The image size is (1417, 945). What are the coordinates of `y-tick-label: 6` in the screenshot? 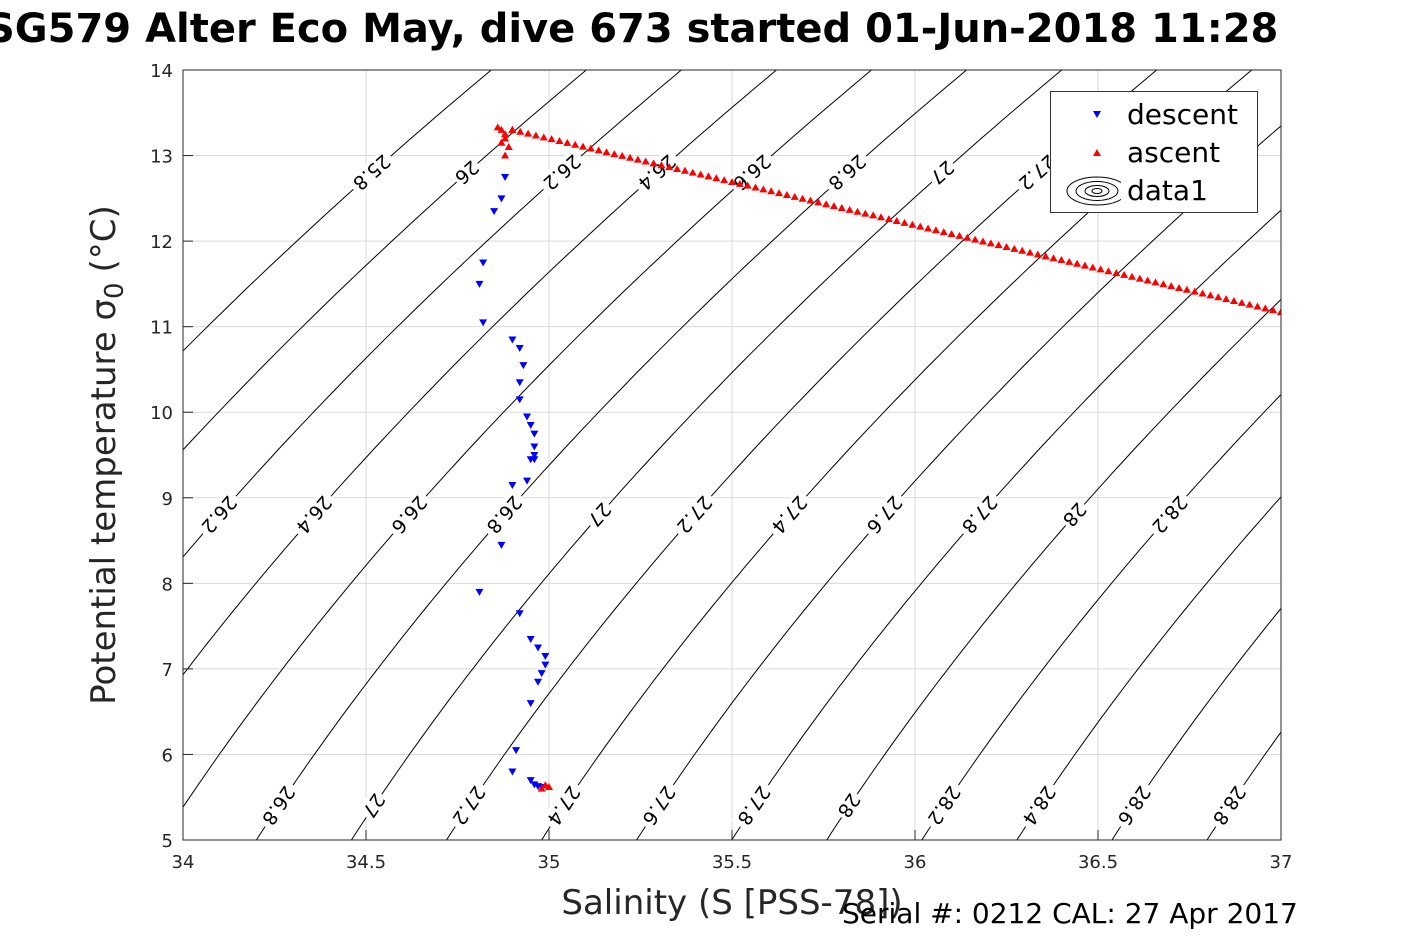 It's located at (167, 755).